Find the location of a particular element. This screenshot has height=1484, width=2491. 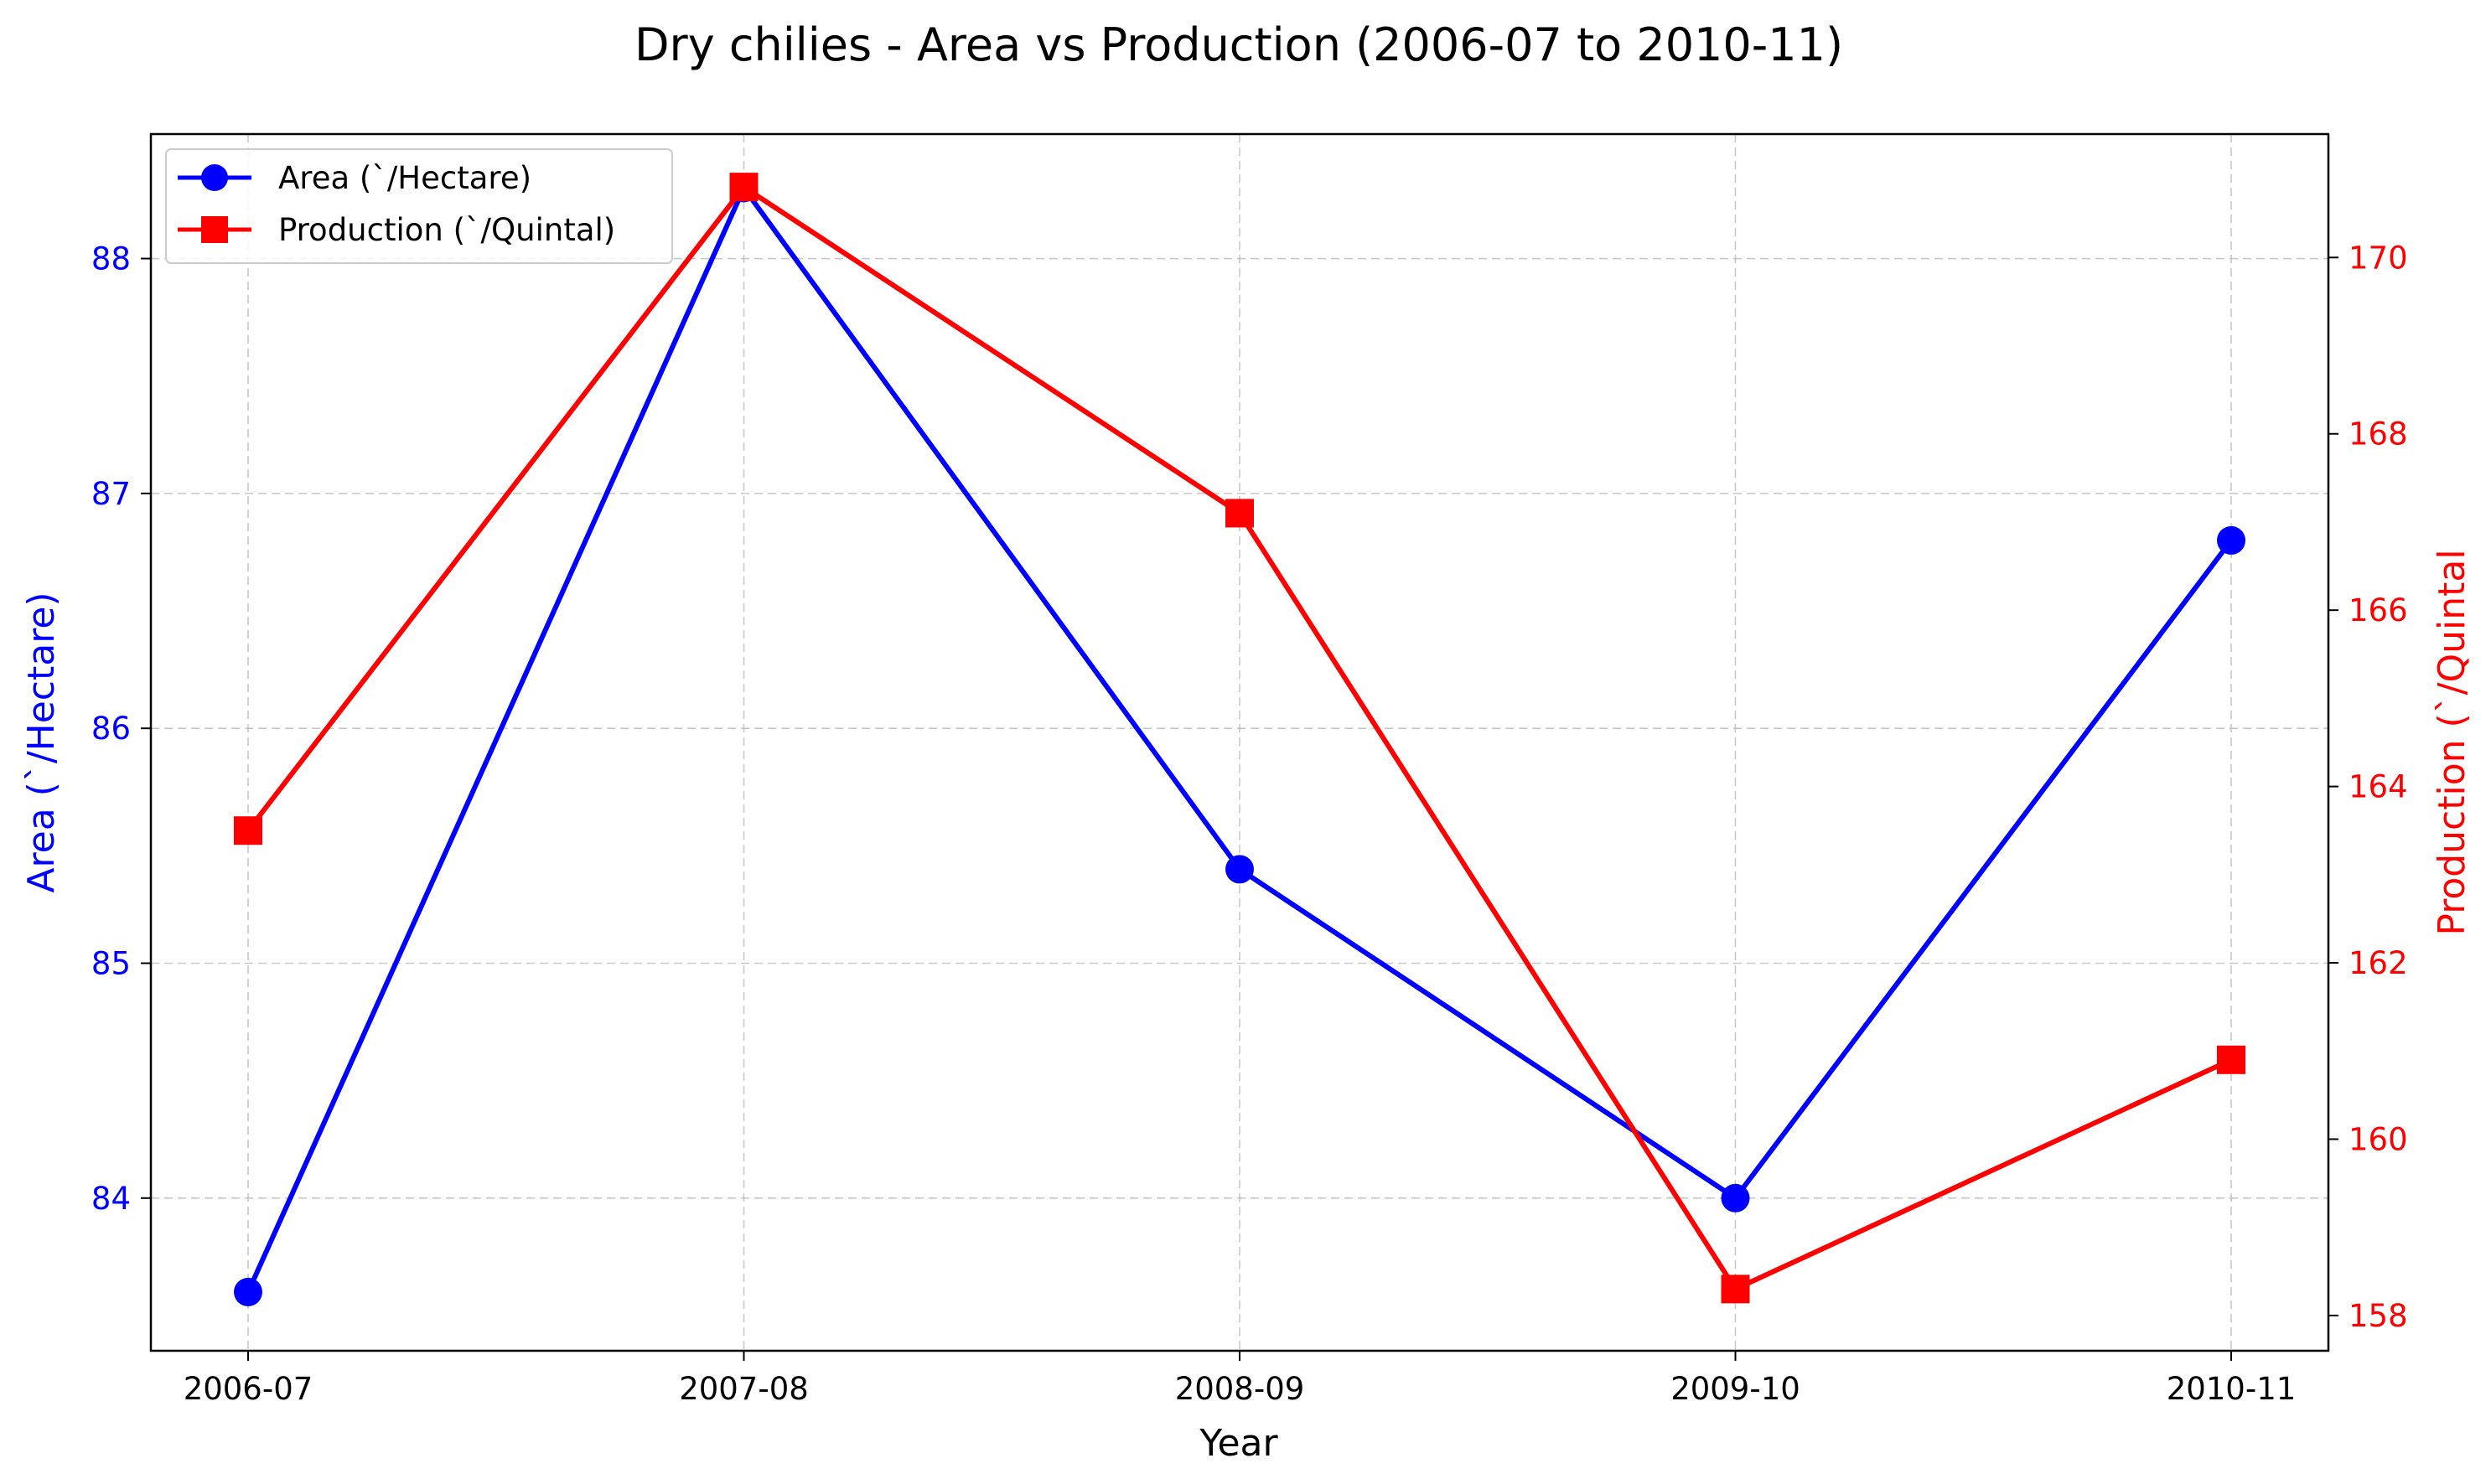

left-tick-label: 86 is located at coordinates (111, 729).